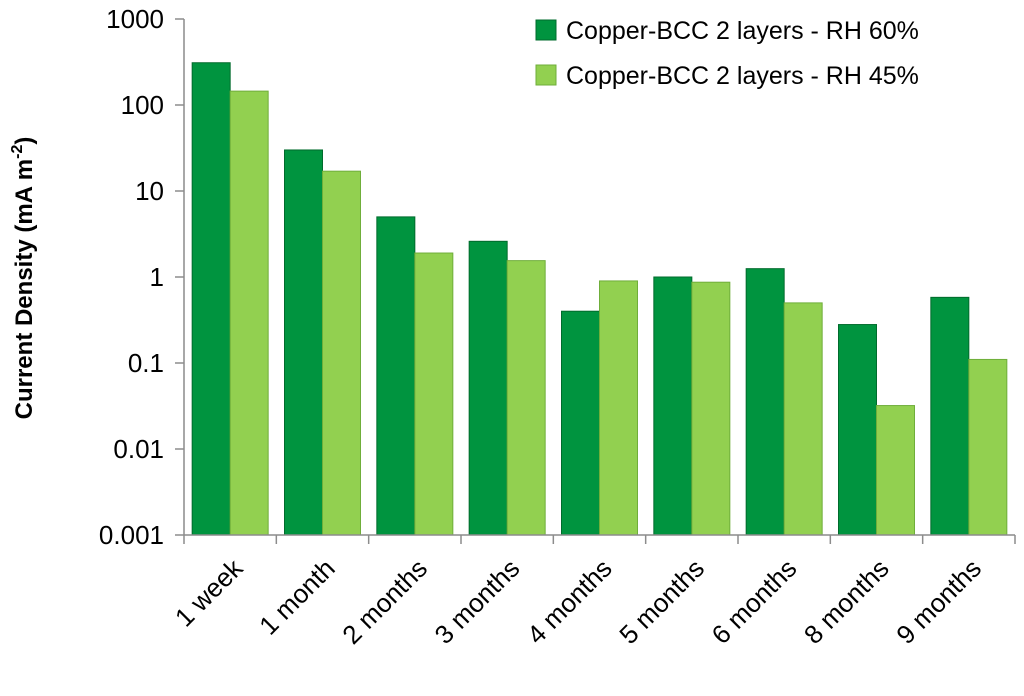 This screenshot has height=696, width=1024. I want to click on y-tick-label: 0.001, so click(131, 535).